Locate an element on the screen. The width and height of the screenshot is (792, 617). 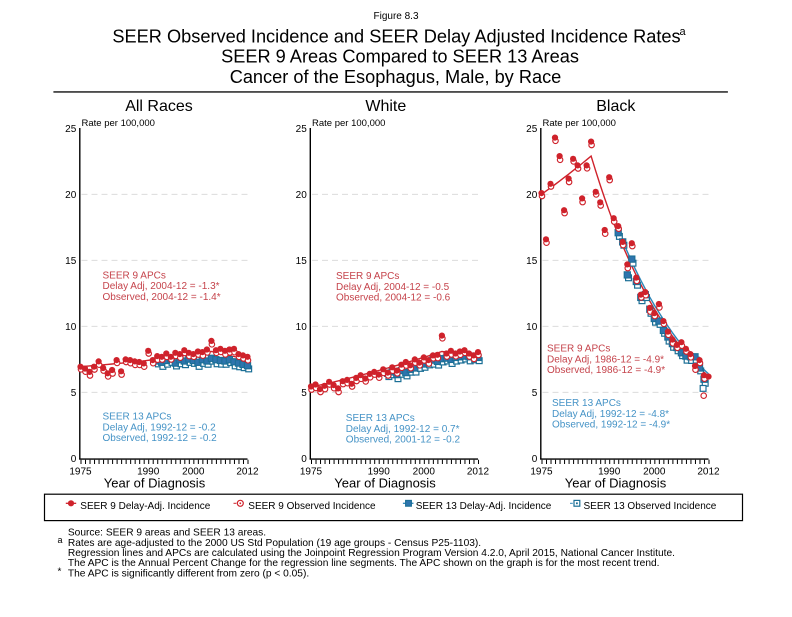
svg-text: Delay Adj, 1992-12 = 0.7* is located at coordinates (403, 429).